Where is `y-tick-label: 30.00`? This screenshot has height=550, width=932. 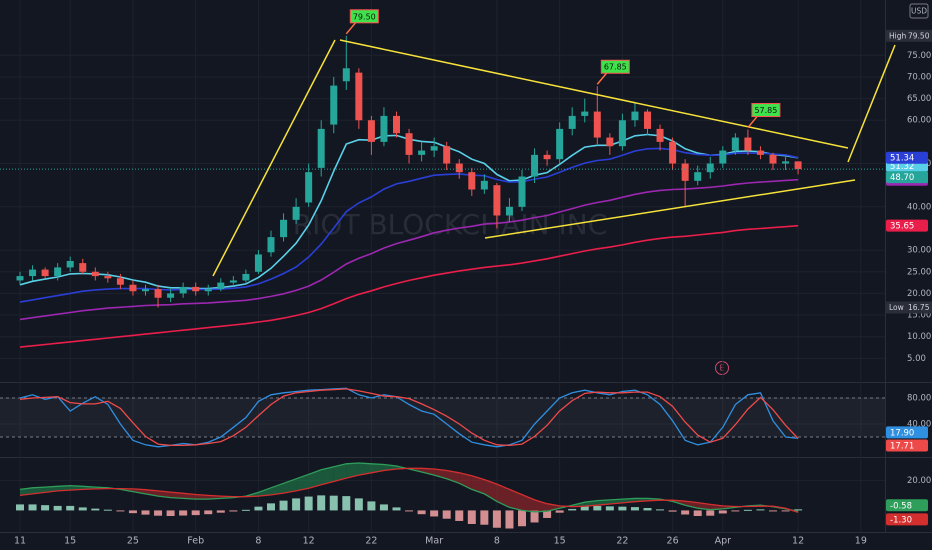 y-tick-label: 30.00 is located at coordinates (919, 251).